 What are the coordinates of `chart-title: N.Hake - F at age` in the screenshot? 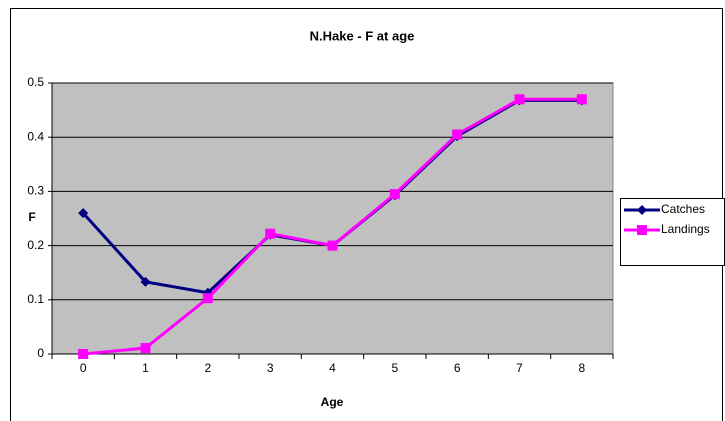 It's located at (362, 35).